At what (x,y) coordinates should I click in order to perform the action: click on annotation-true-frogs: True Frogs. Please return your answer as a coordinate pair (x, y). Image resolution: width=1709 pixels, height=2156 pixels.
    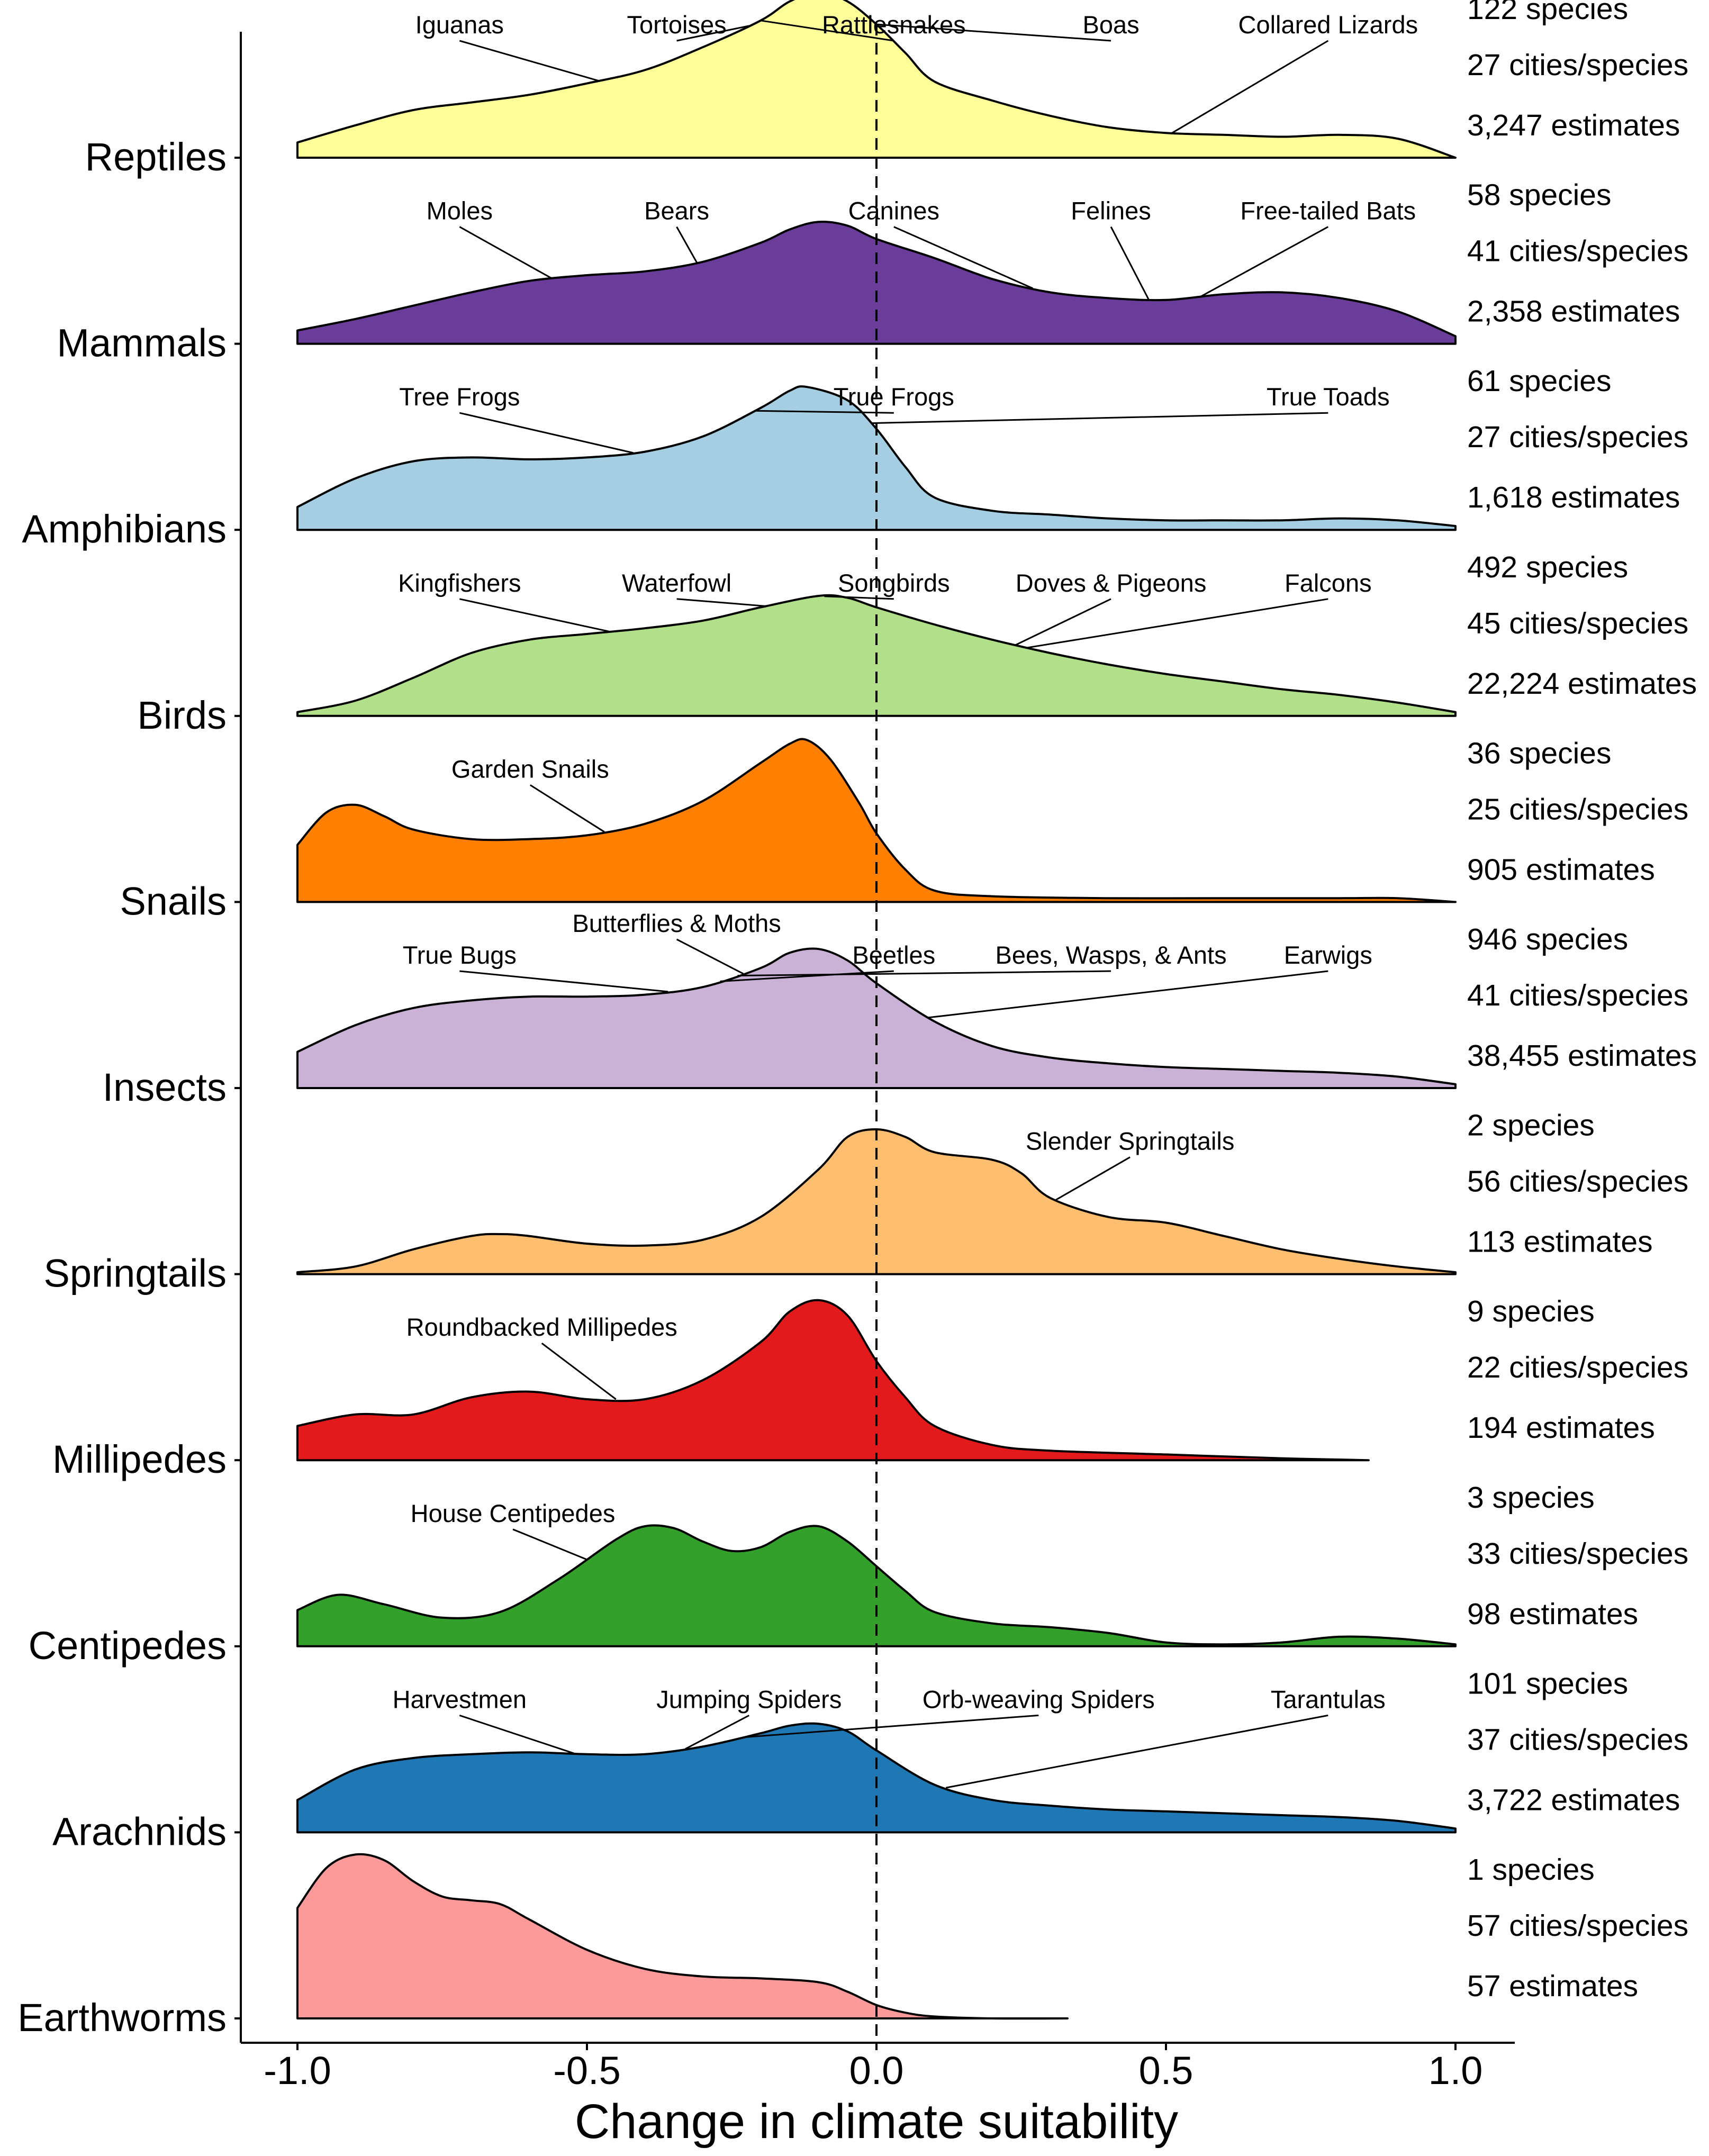
    Looking at the image, I should click on (894, 397).